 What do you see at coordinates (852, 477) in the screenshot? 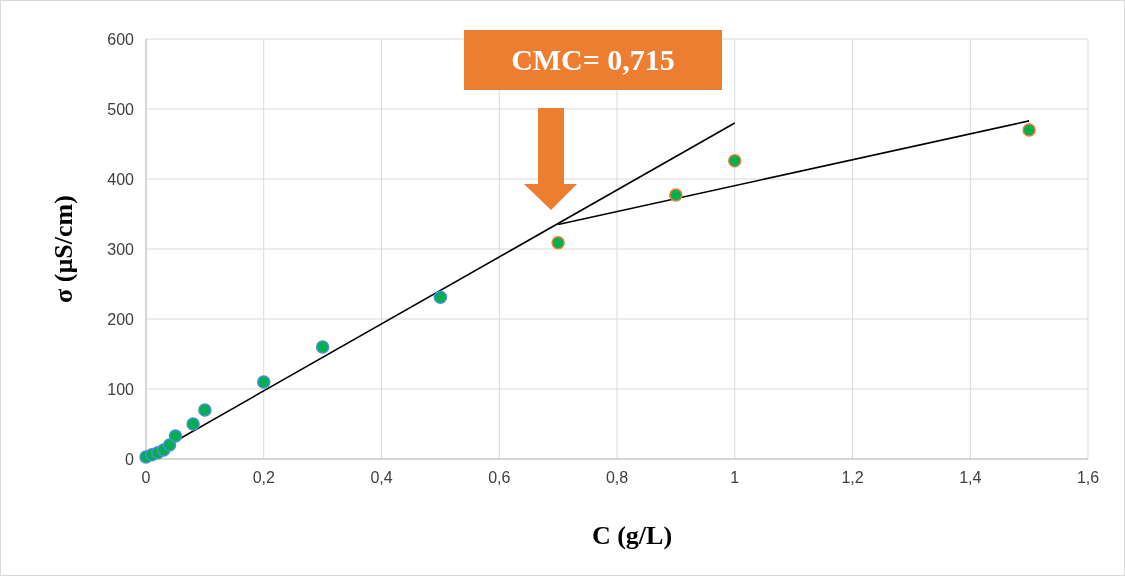
I see `x-tick-label: 1,2` at bounding box center [852, 477].